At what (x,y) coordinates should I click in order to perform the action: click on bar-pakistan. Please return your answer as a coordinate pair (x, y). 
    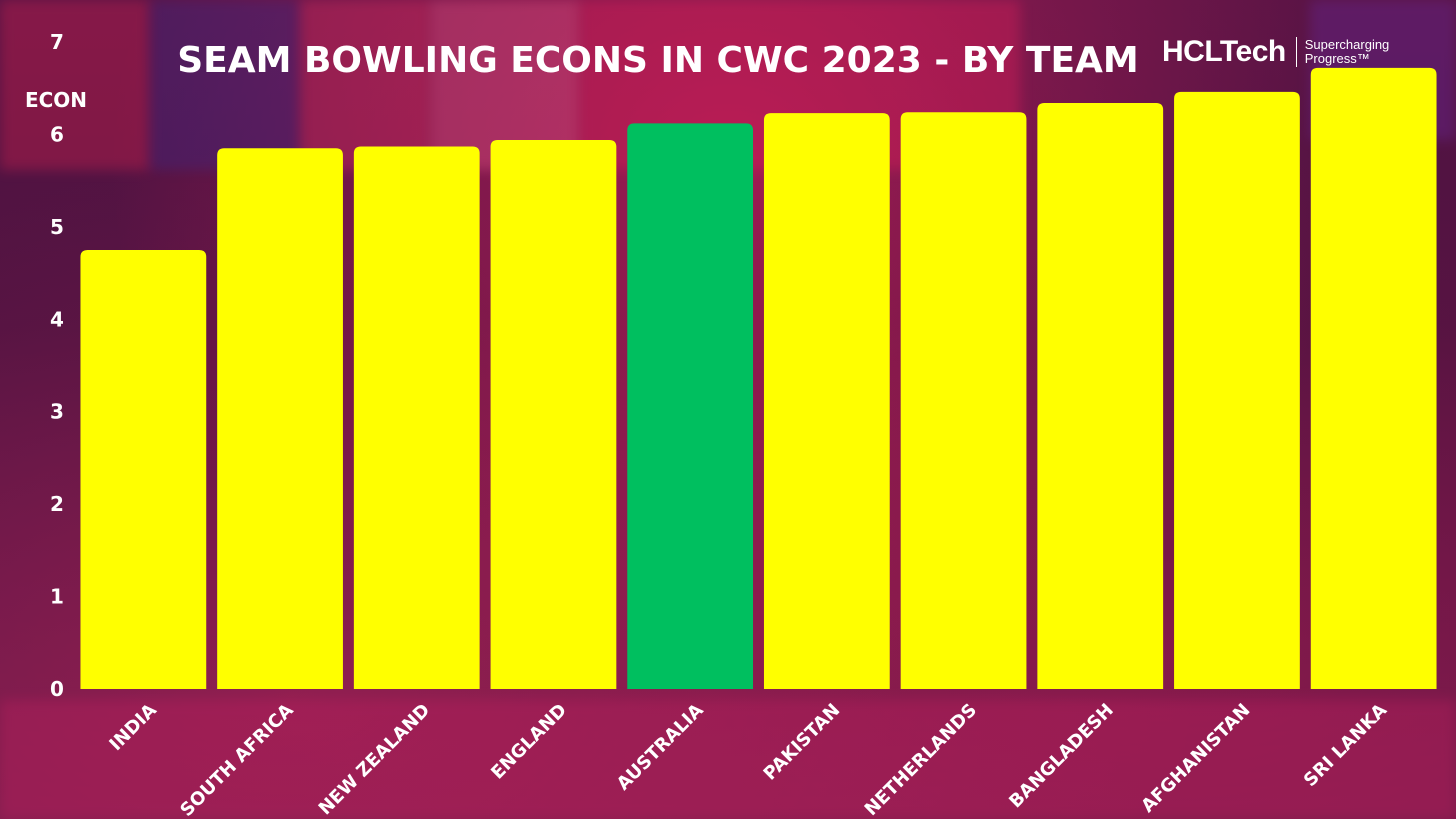
    Looking at the image, I should click on (826, 401).